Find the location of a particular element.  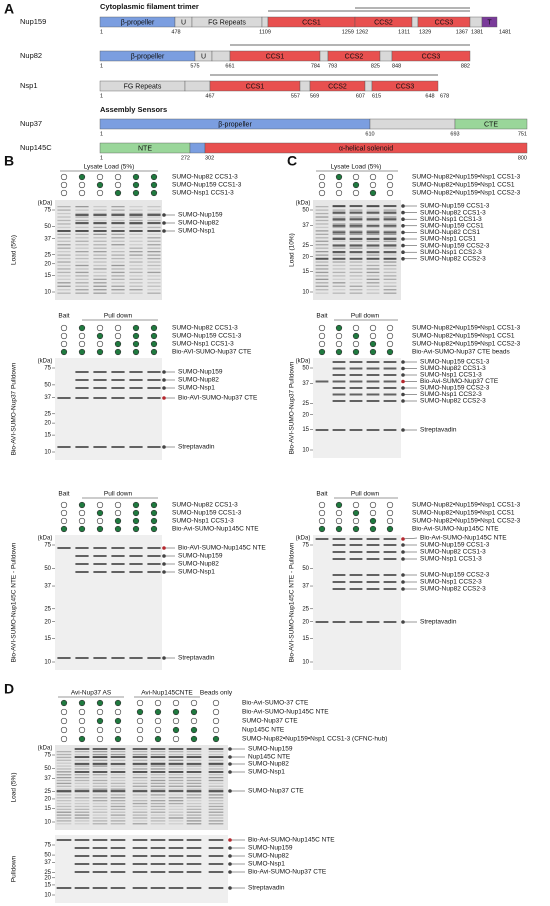

band-label: Streptavadin is located at coordinates (438, 430).